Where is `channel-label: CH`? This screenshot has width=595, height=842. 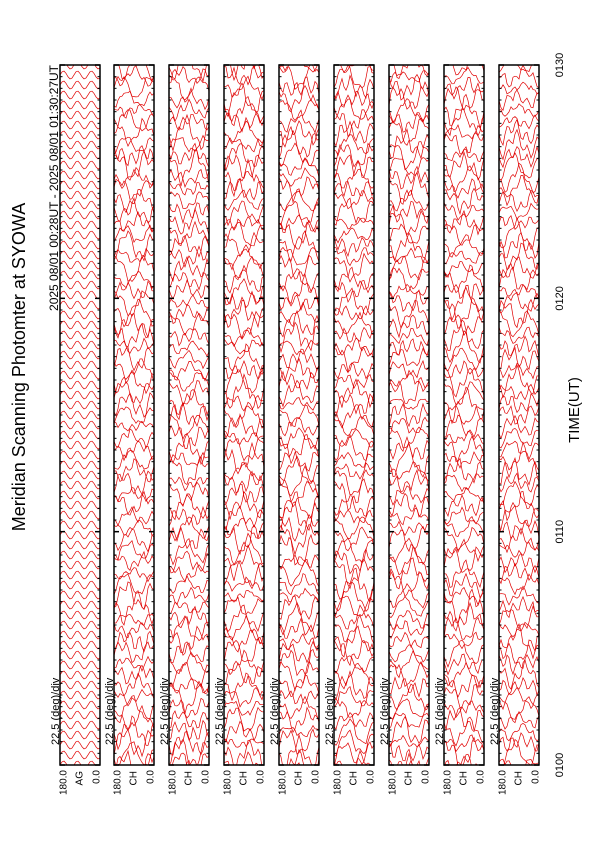
channel-label: CH is located at coordinates (464, 778).